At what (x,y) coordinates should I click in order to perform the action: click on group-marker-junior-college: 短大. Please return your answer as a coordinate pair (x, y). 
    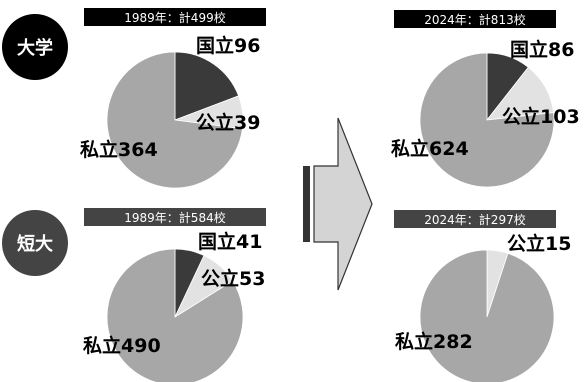
    Looking at the image, I should click on (35, 243).